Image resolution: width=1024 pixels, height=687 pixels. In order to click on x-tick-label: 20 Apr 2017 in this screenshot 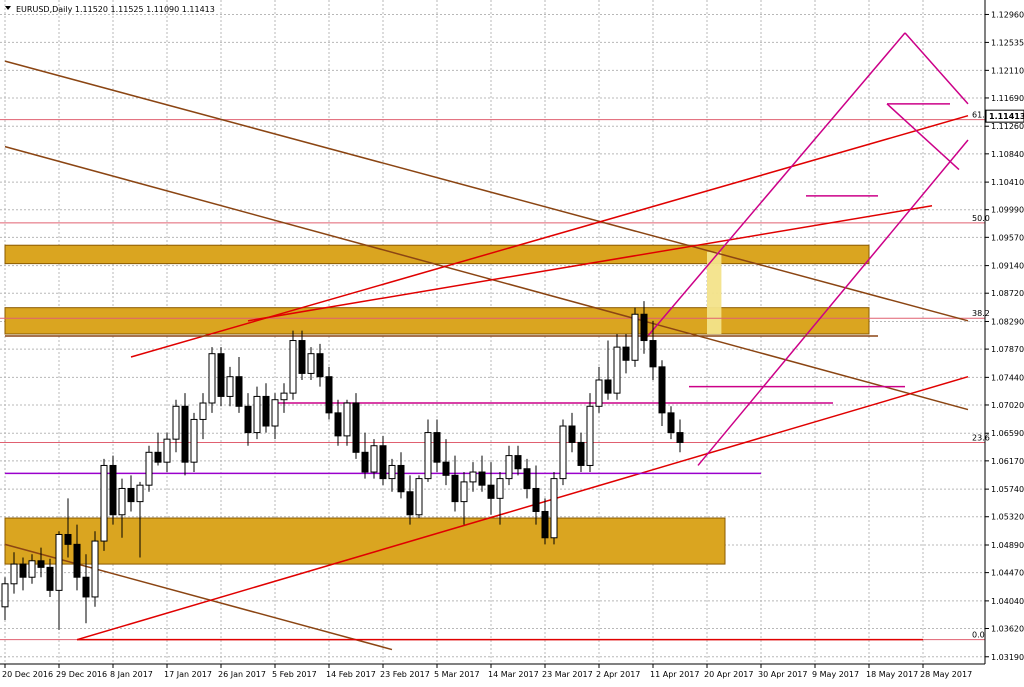, I will do `click(728, 674)`.